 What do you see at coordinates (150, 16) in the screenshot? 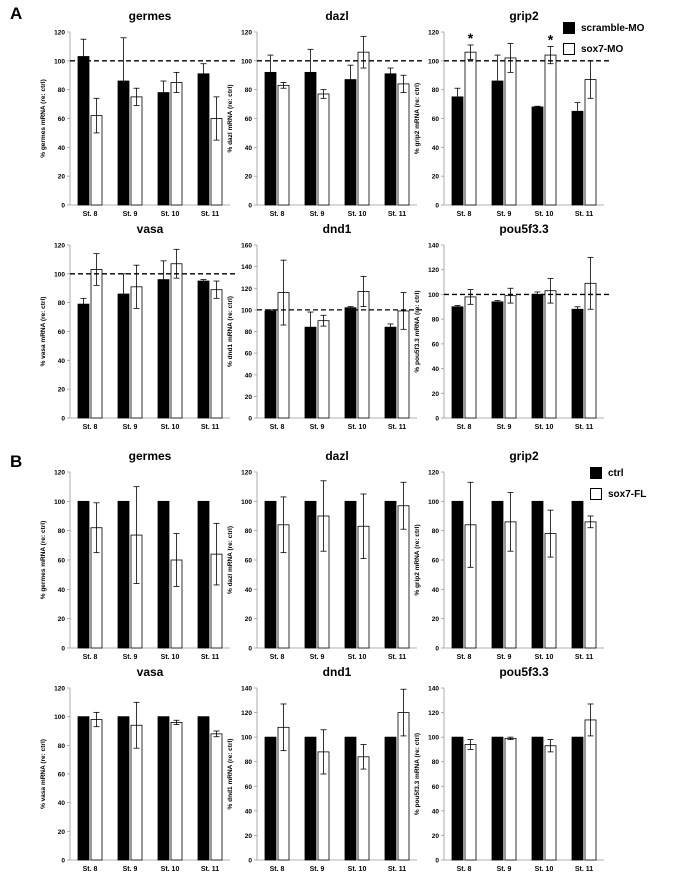
I see `chart-title: germes` at bounding box center [150, 16].